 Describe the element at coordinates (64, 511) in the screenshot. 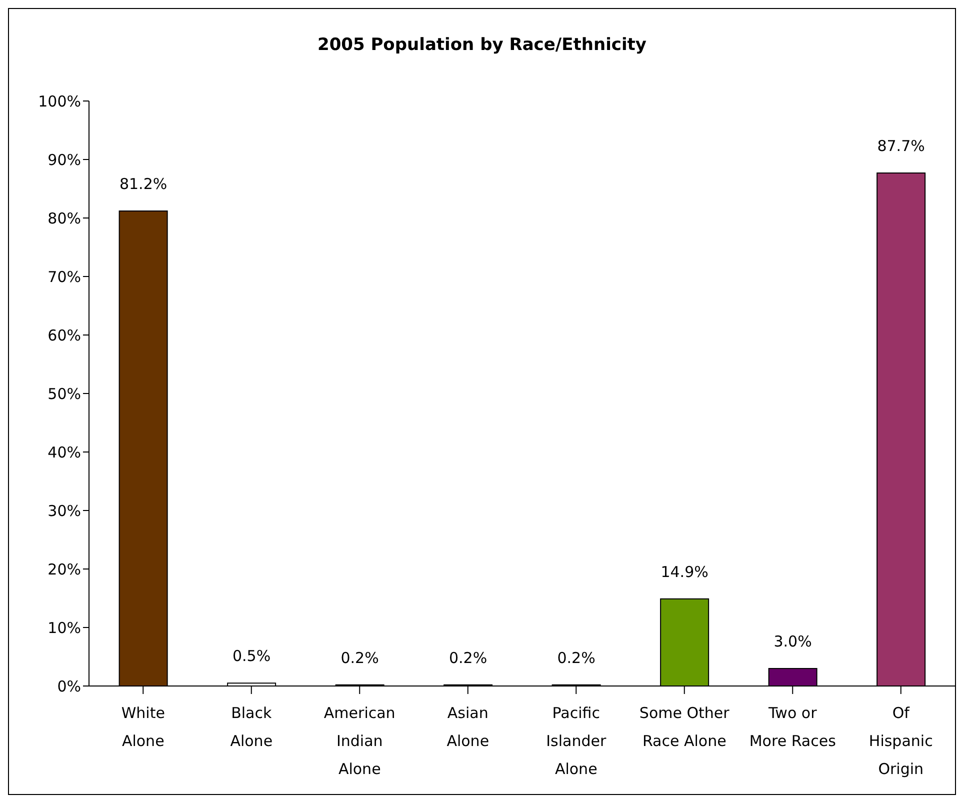

I see `y-tick-label: 30%` at that location.